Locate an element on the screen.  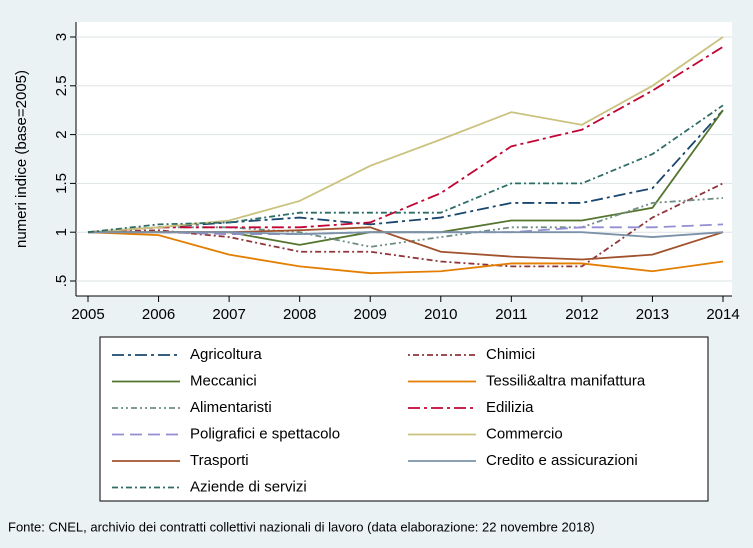
x-tick-label: 2009 is located at coordinates (370, 314).